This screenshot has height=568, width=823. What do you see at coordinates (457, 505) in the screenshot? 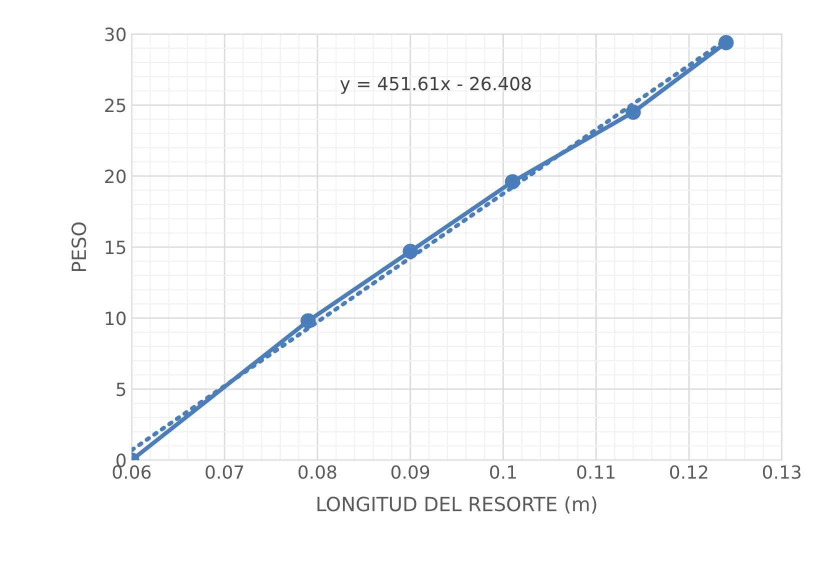
I see `x-axis-title: LONGITUD DEL RESORTE (m)` at bounding box center [457, 505].